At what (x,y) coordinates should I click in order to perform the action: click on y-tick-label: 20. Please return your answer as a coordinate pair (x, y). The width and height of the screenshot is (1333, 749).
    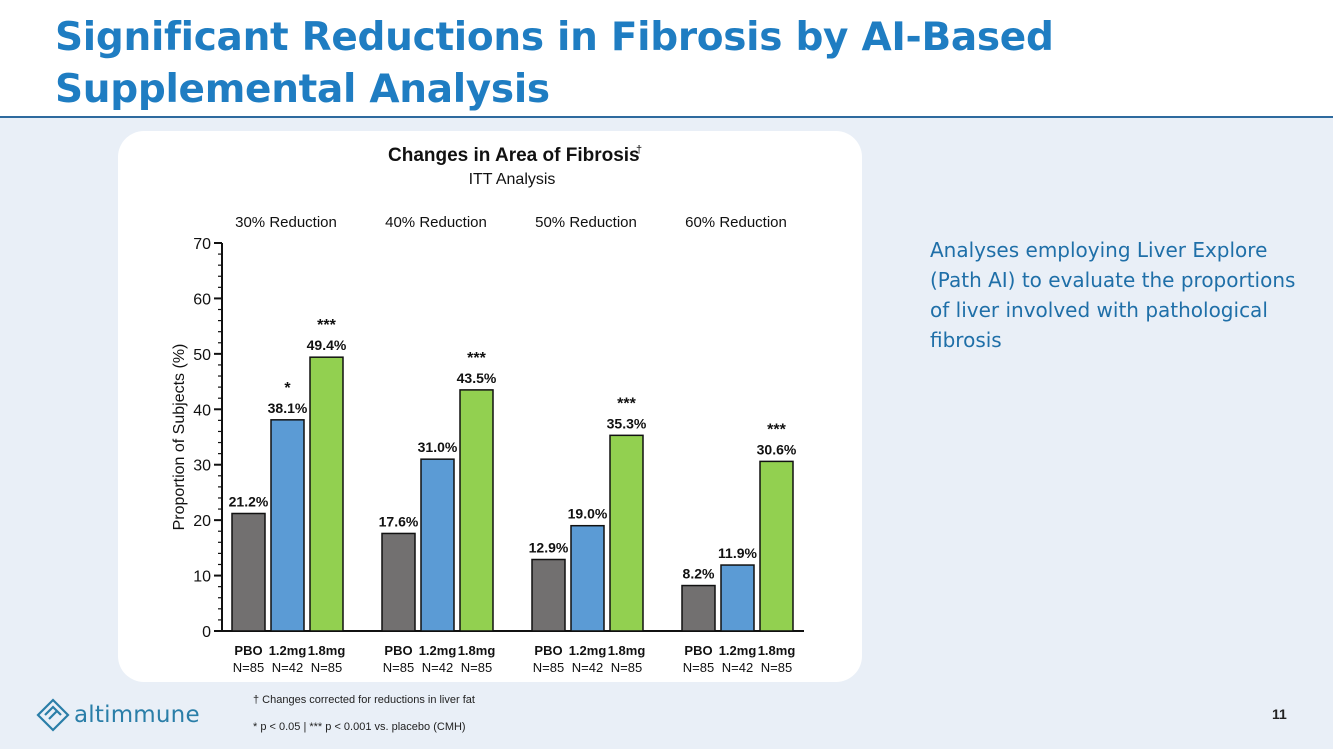
    Looking at the image, I should click on (202, 521).